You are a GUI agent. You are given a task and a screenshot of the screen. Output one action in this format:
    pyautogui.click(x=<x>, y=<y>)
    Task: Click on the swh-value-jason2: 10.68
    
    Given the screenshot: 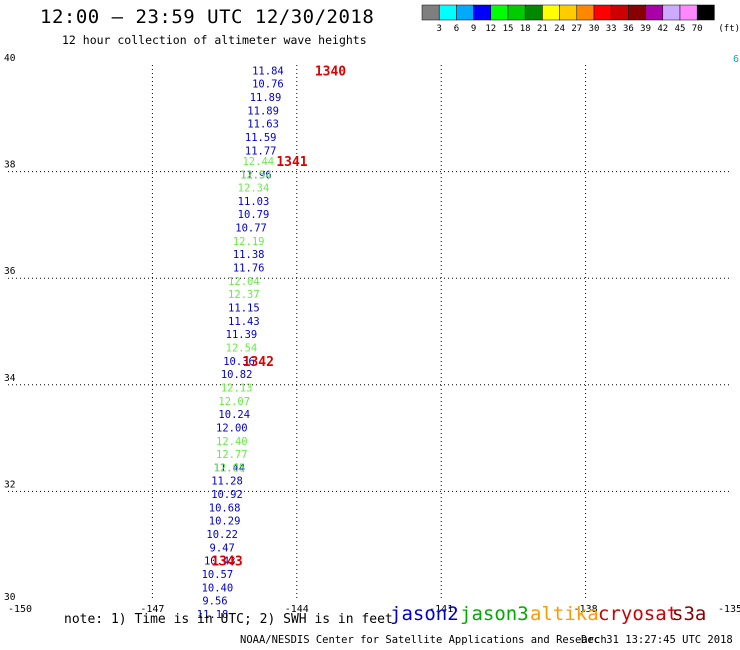 What is the action you would take?
    pyautogui.click(x=225, y=508)
    